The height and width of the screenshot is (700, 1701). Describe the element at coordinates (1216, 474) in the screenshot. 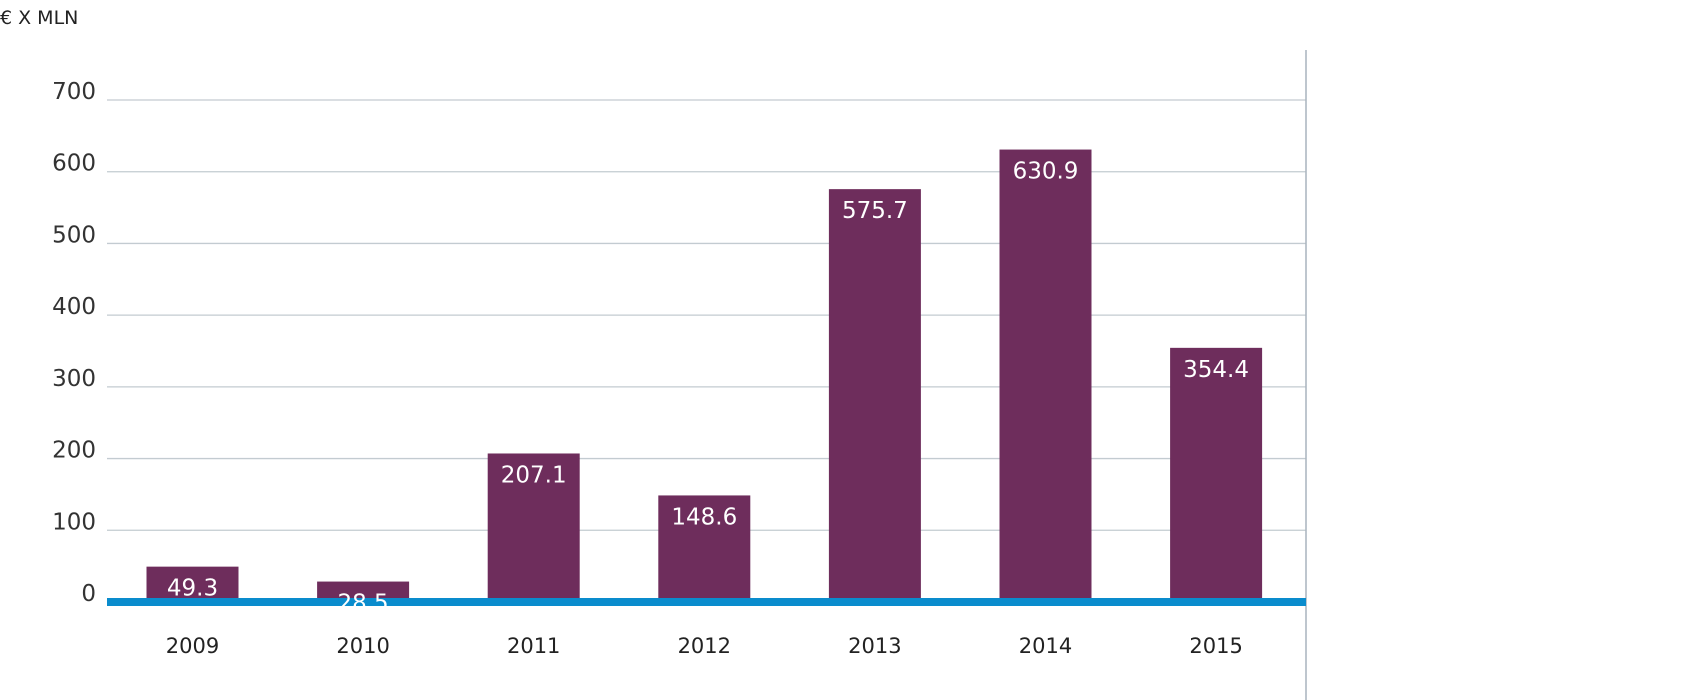

I see `bar-2015` at that location.